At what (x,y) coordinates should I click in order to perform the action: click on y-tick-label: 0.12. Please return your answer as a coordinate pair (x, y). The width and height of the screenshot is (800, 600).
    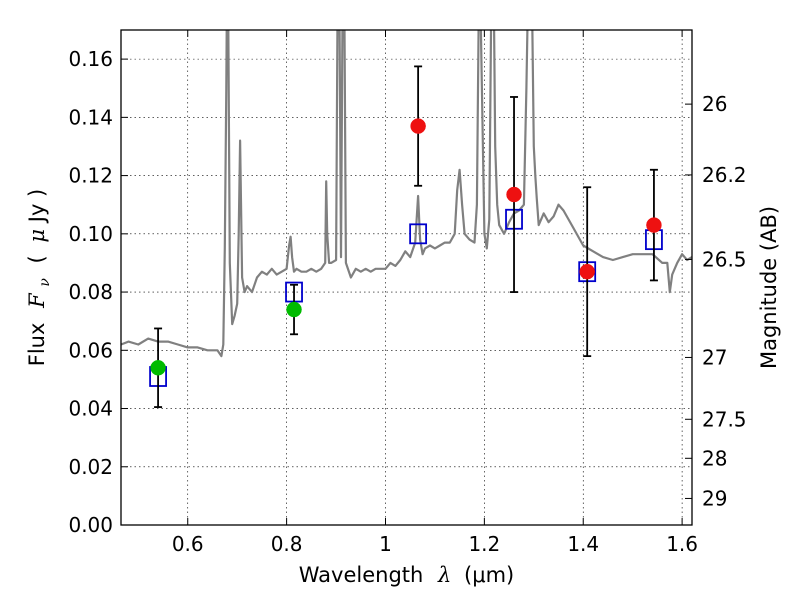
    Looking at the image, I should click on (90, 176).